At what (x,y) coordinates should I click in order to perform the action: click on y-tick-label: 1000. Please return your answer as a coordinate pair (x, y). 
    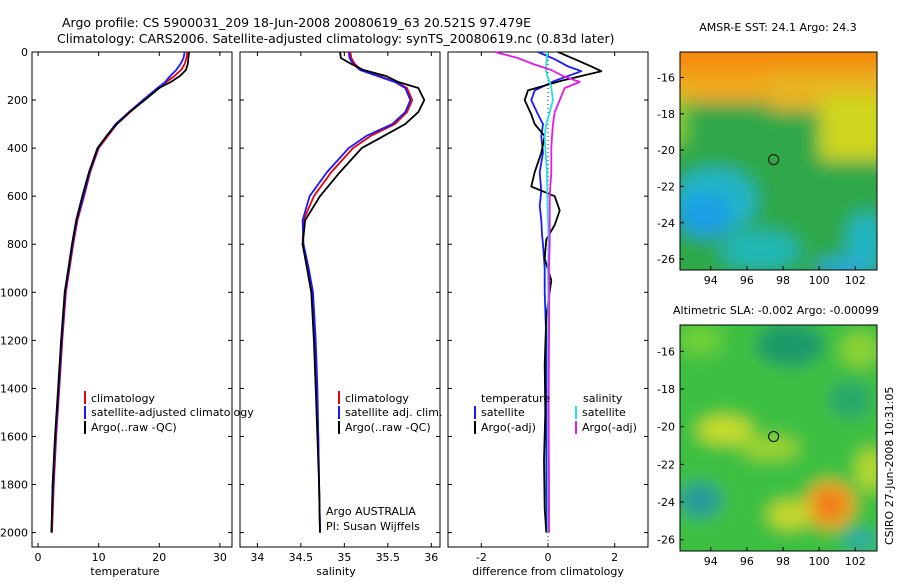
    Looking at the image, I should click on (14, 292).